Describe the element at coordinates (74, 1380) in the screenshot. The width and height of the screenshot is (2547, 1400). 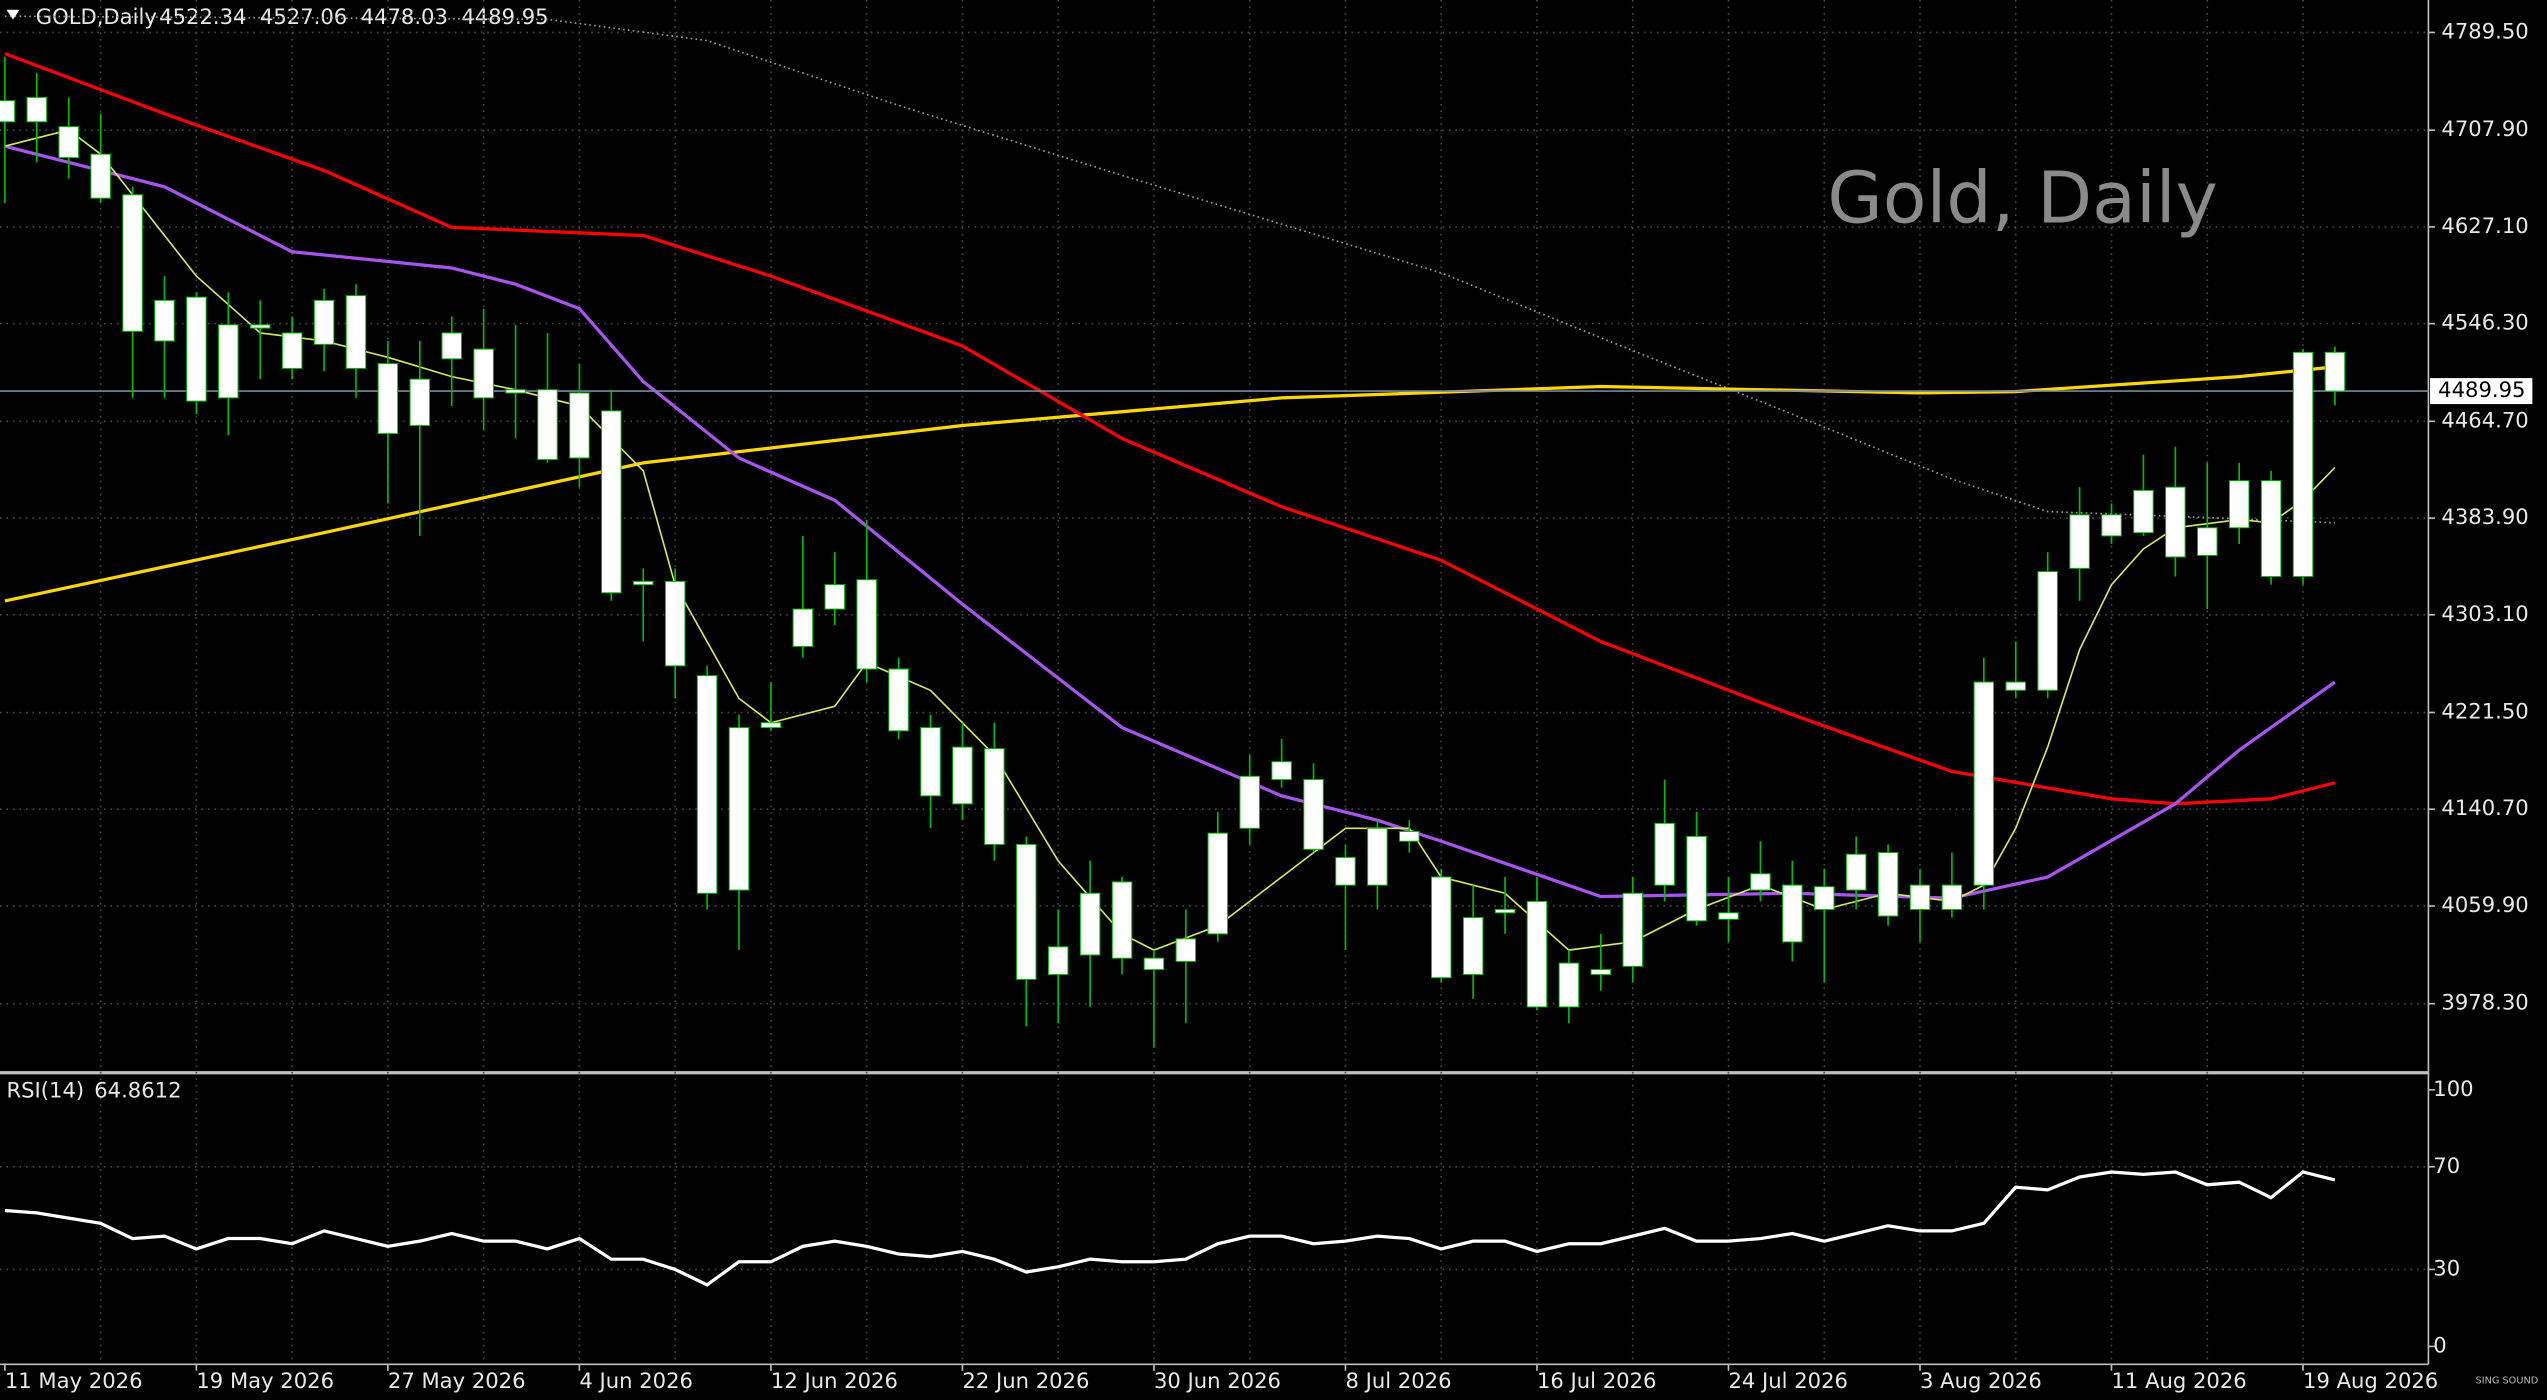
I see `x-tick-label: 11 May 2026` at that location.